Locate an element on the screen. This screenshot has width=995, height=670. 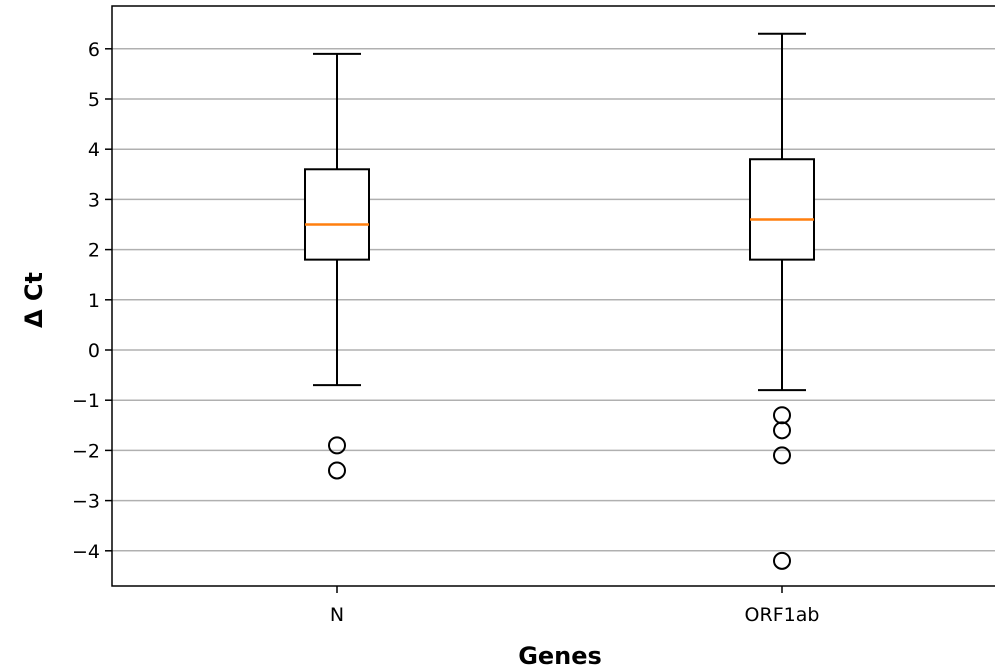
y-tick-label: 0 is located at coordinates (94, 351).